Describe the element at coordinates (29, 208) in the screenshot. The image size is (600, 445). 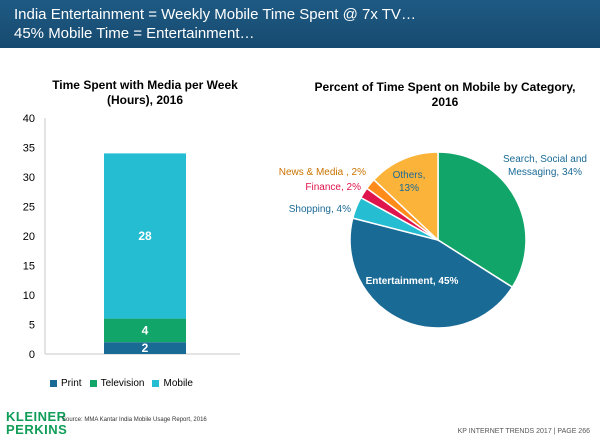
I see `y-tick-label: 25` at that location.